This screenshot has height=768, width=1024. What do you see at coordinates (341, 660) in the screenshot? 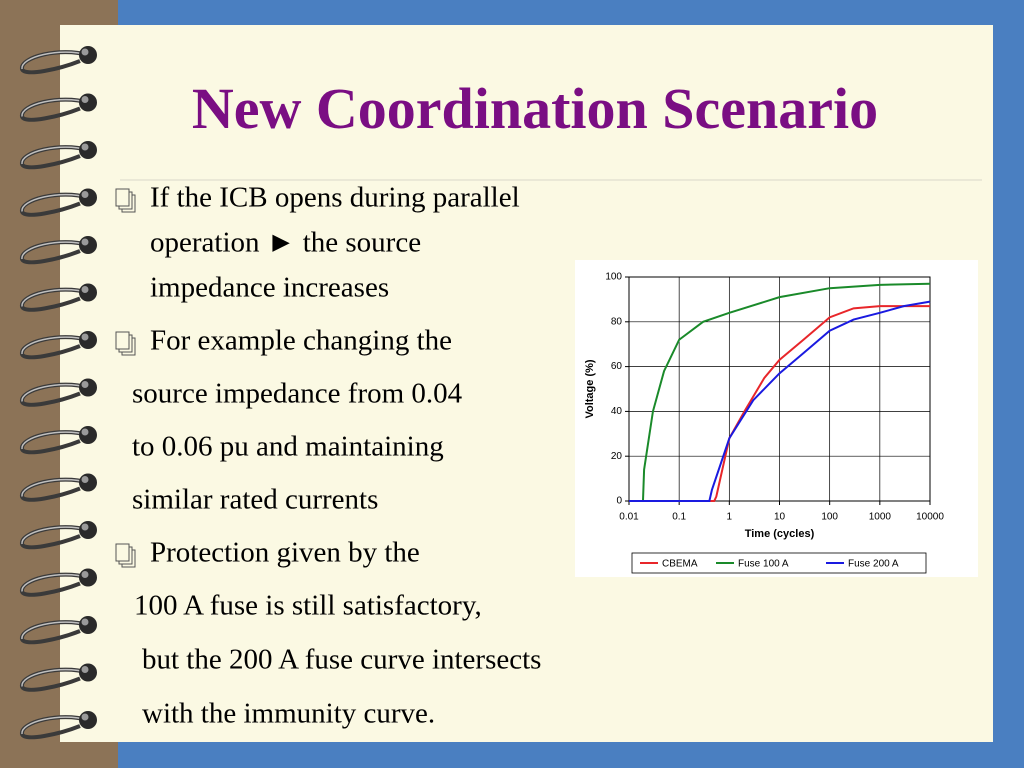
I see `bullet-text: but the 200 A fuse curve intersects` at bounding box center [341, 660].